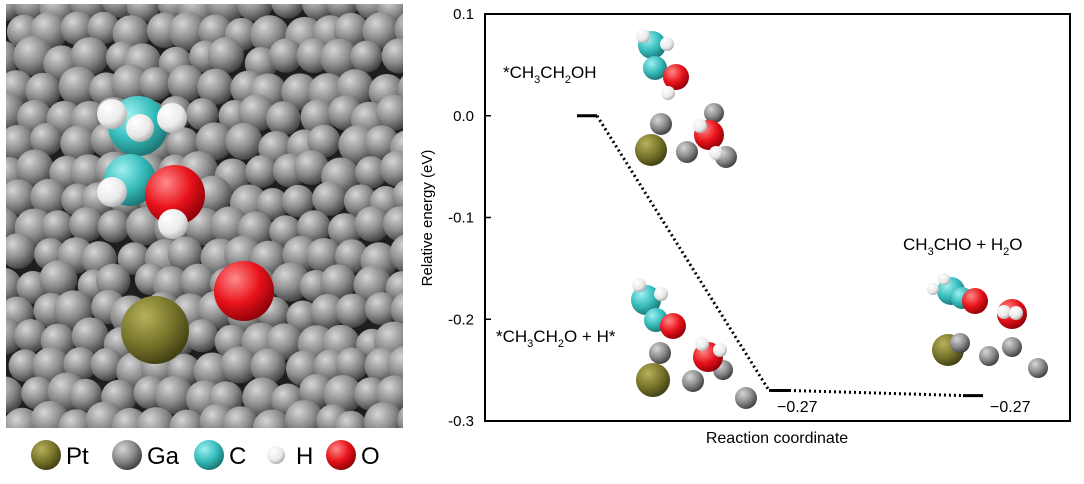 This screenshot has height=484, width=1084. What do you see at coordinates (209, 455) in the screenshot?
I see `legend-swatch-c` at bounding box center [209, 455].